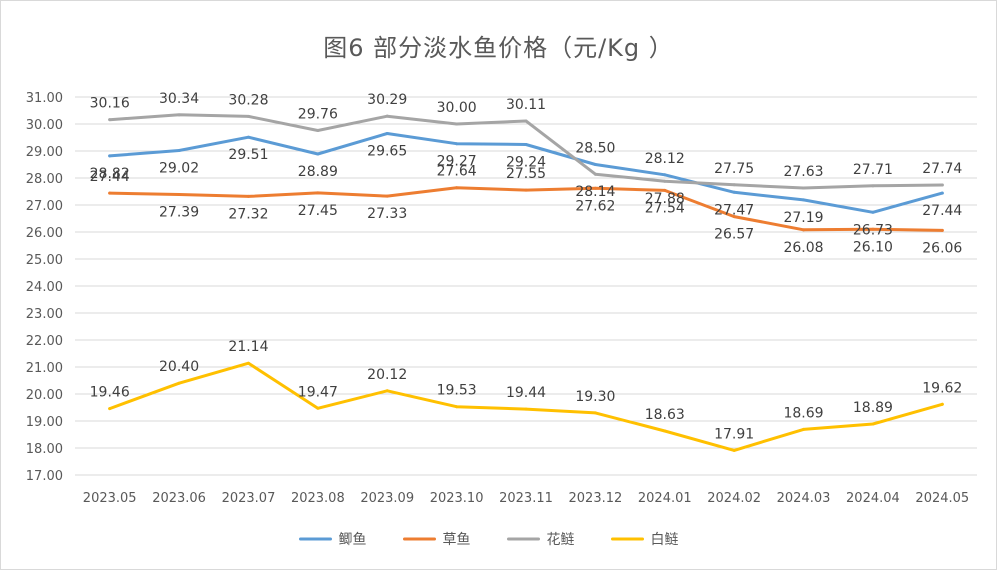 The width and height of the screenshot is (997, 570). What do you see at coordinates (595, 397) in the screenshot?
I see `data-label: 19.30` at bounding box center [595, 397].